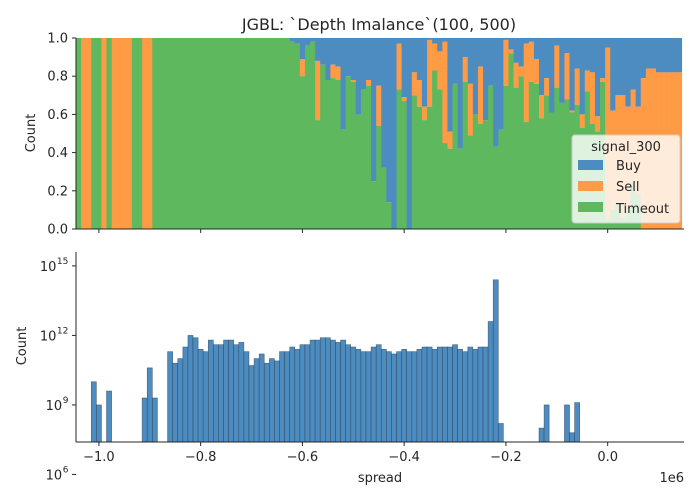  What do you see at coordinates (31, 133) in the screenshot?
I see `top-y-axis-label: Count` at bounding box center [31, 133].